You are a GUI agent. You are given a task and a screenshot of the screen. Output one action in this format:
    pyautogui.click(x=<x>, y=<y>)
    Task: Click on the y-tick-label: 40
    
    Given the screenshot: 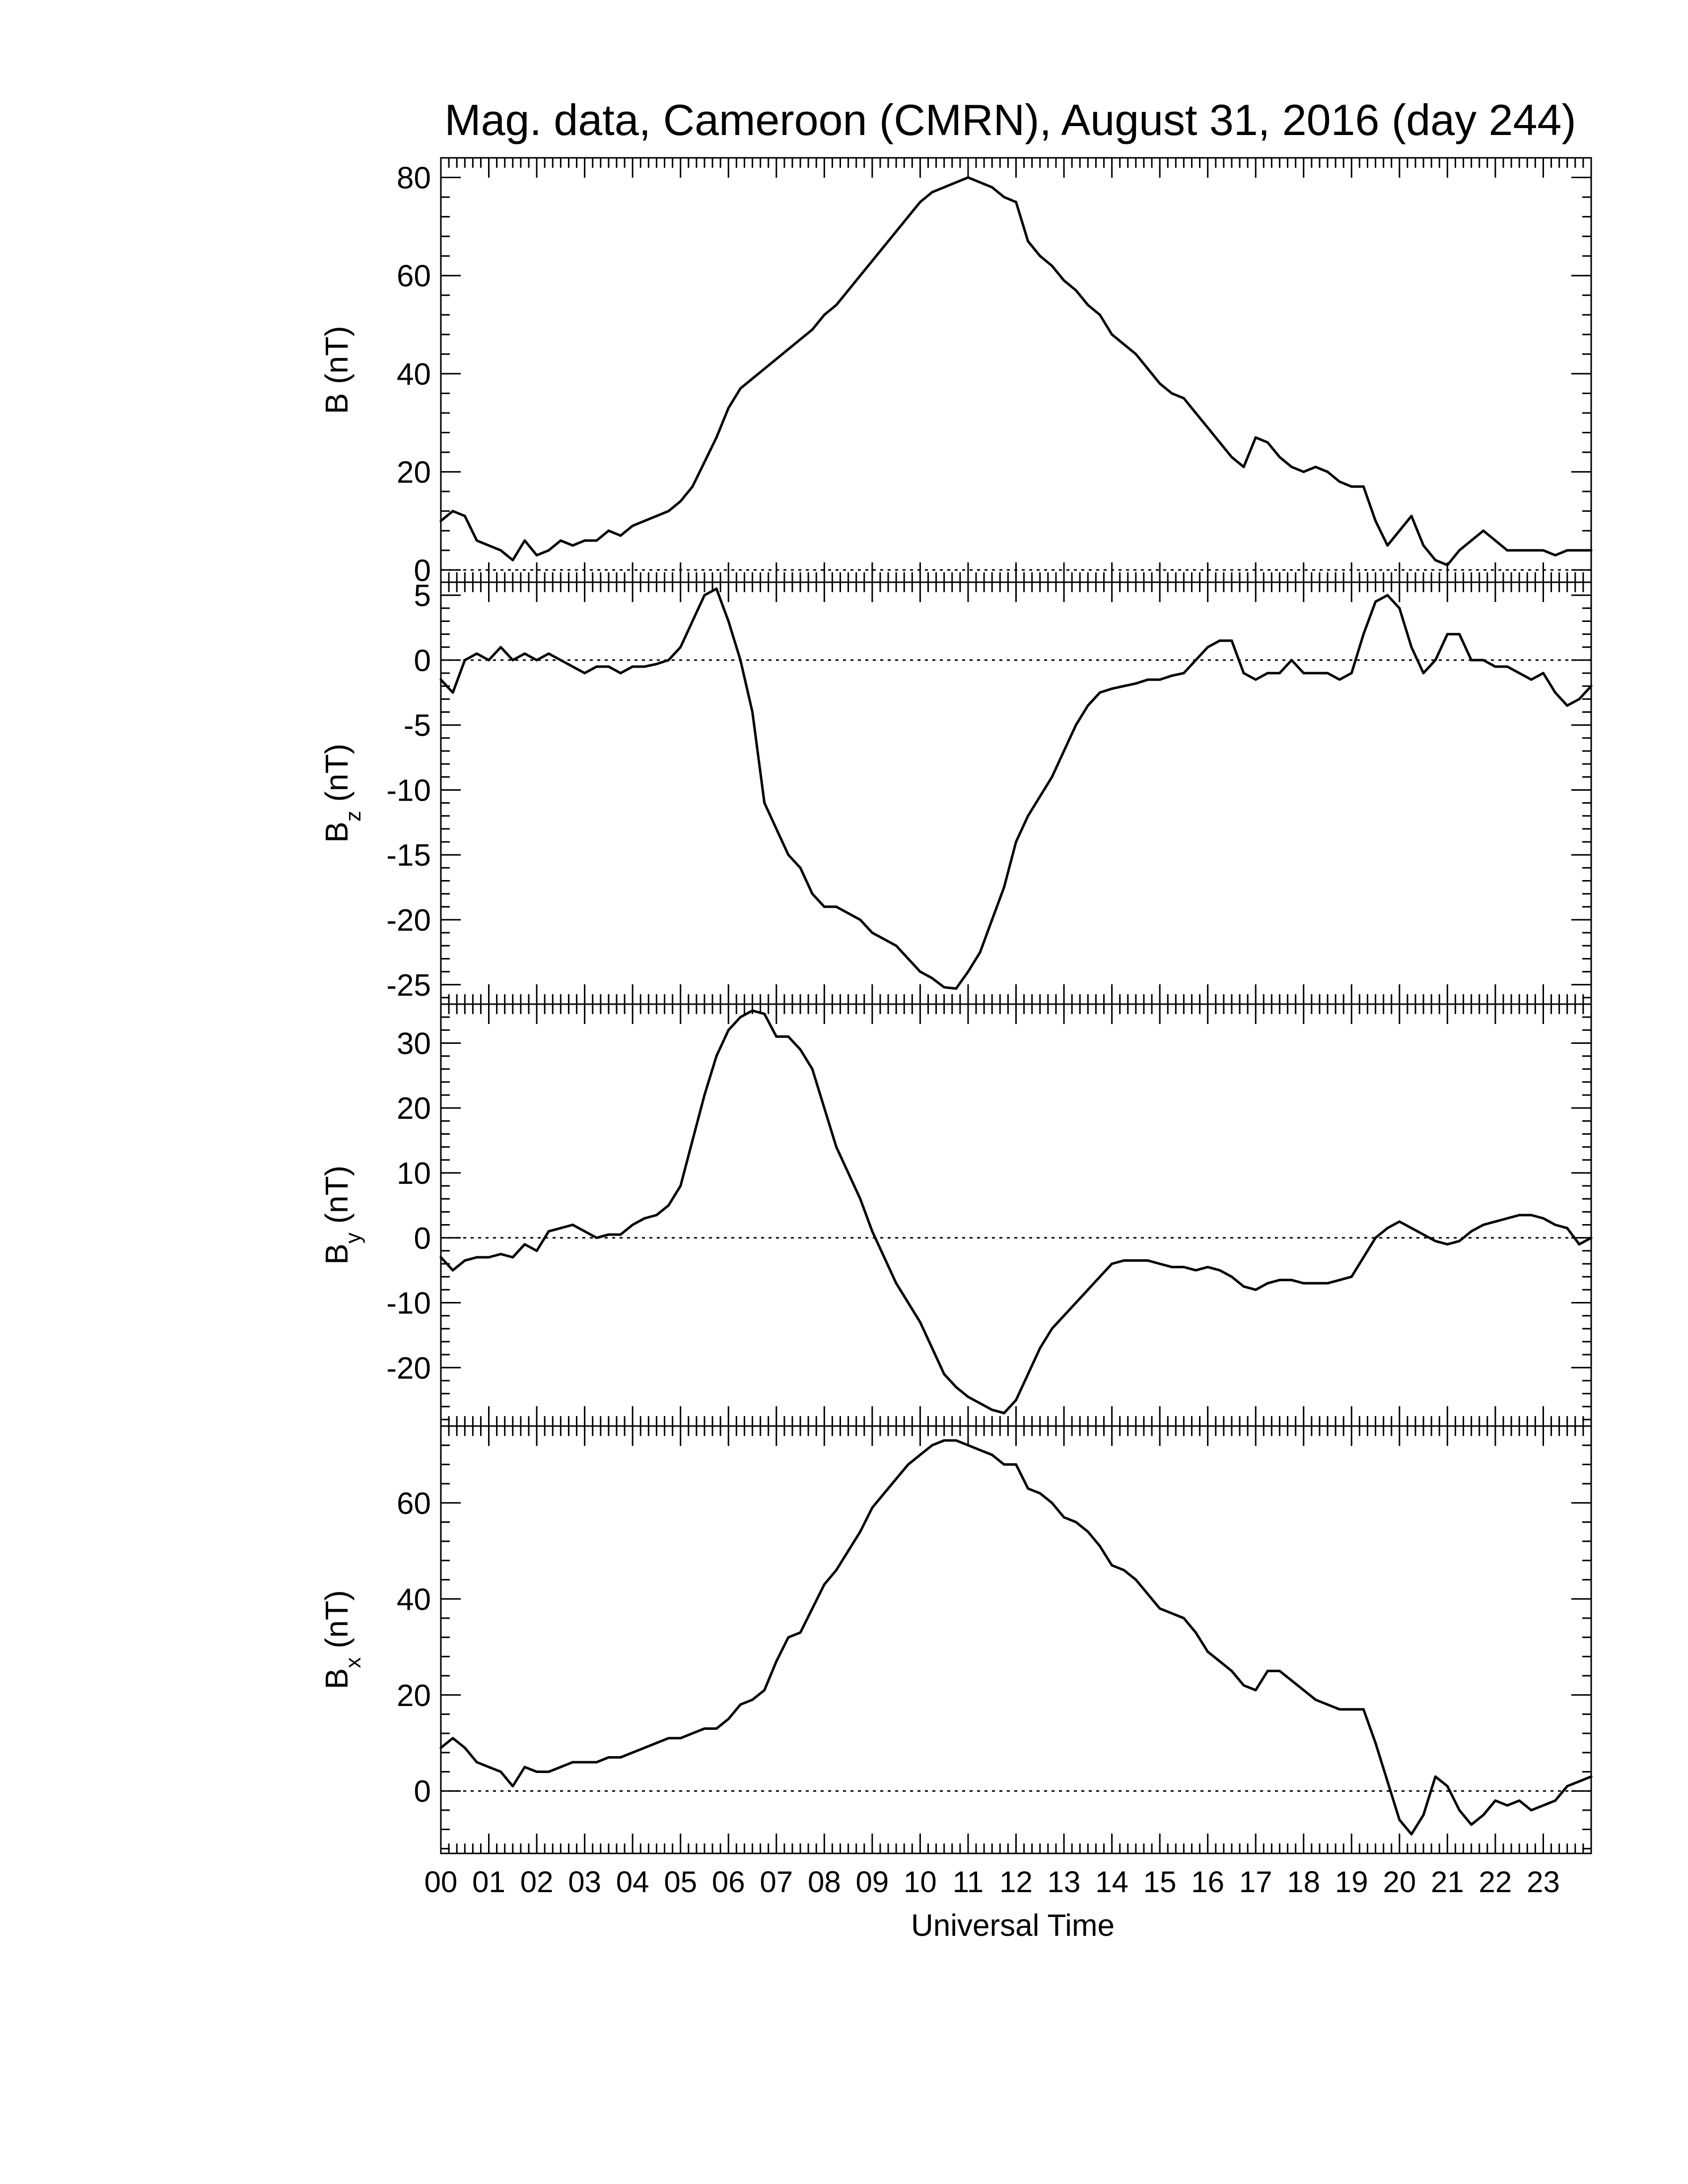 What is the action you would take?
    pyautogui.click(x=414, y=374)
    